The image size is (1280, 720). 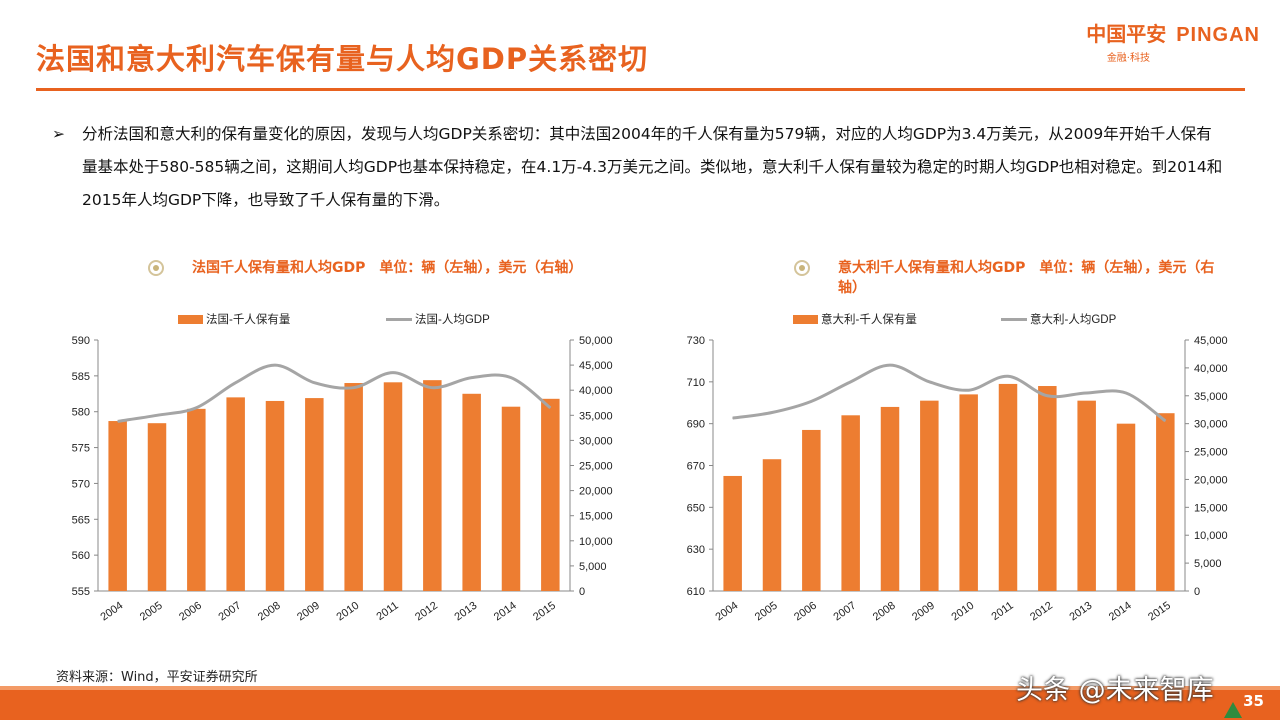 I want to click on italy-chart-title: 意大利千人保有量和人均GDP 单位：辆（左轴），美元（右轴）, so click(x=1014, y=278).